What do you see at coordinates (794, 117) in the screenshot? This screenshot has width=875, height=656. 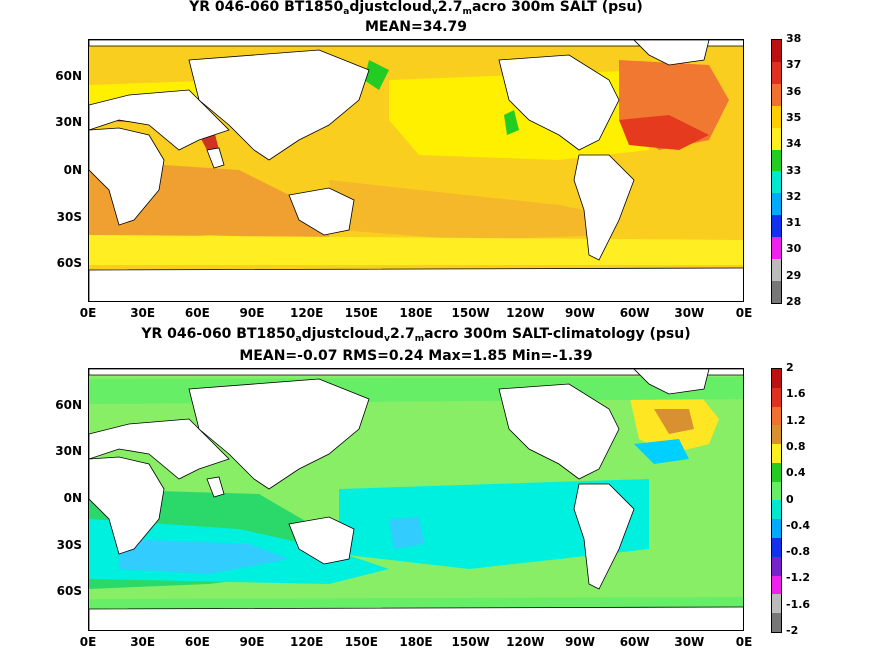 I see `colorbar-label: 35` at bounding box center [794, 117].